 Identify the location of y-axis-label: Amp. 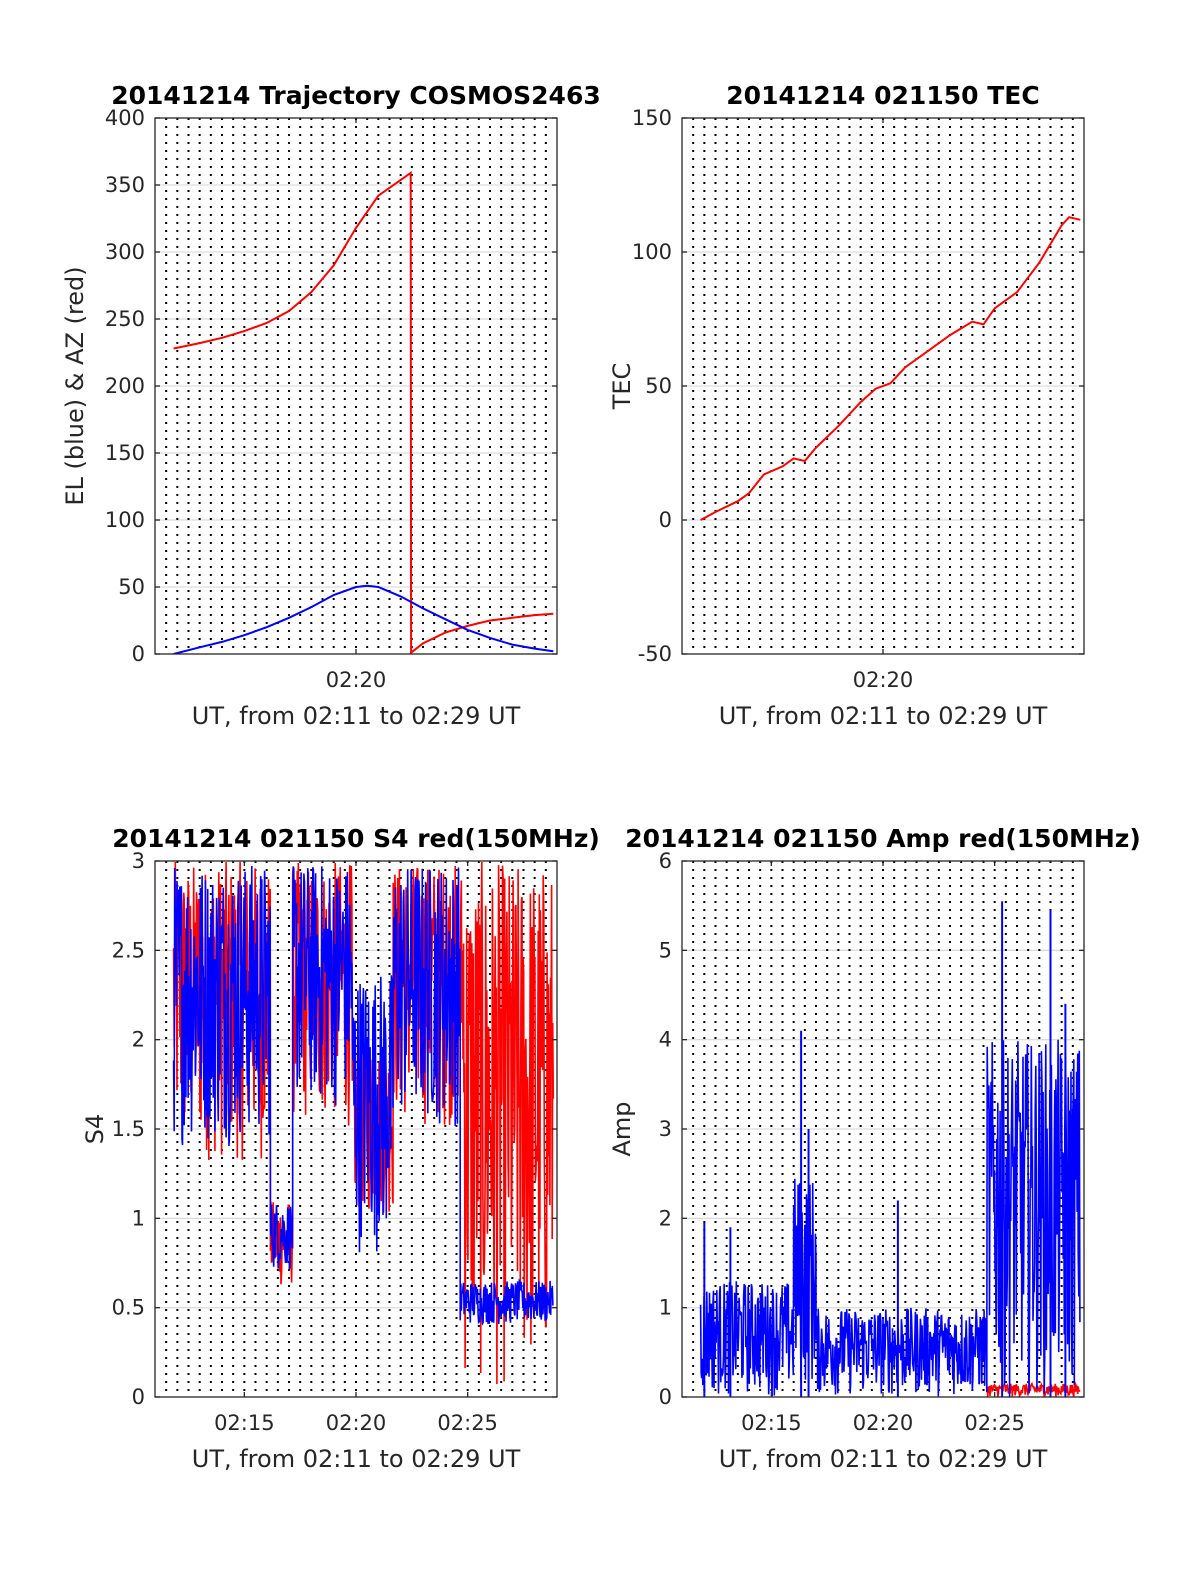
(622, 1128).